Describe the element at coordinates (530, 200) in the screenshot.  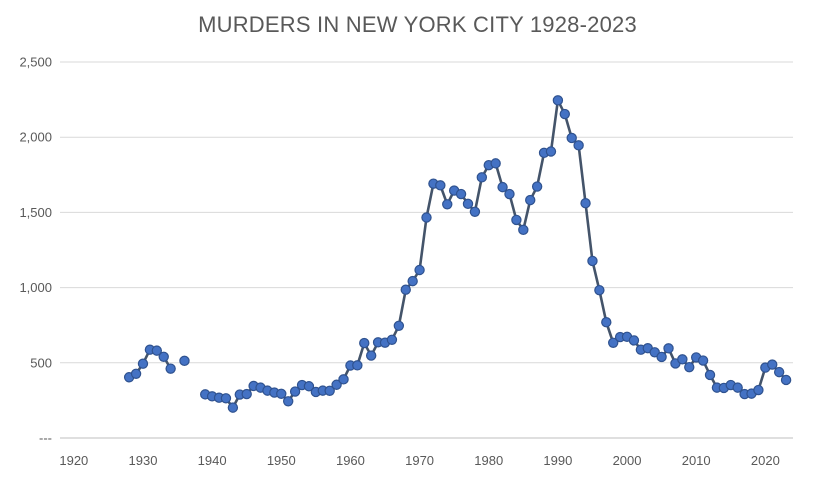
I see `data-point-1986` at that location.